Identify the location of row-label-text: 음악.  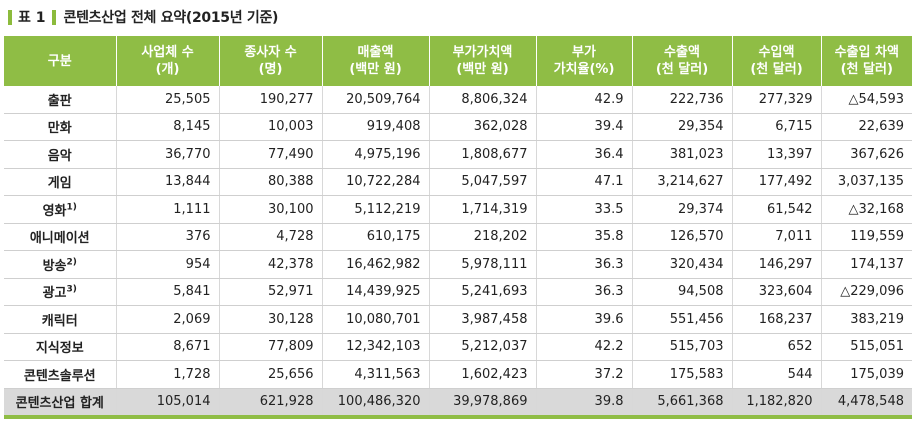
(59, 156).